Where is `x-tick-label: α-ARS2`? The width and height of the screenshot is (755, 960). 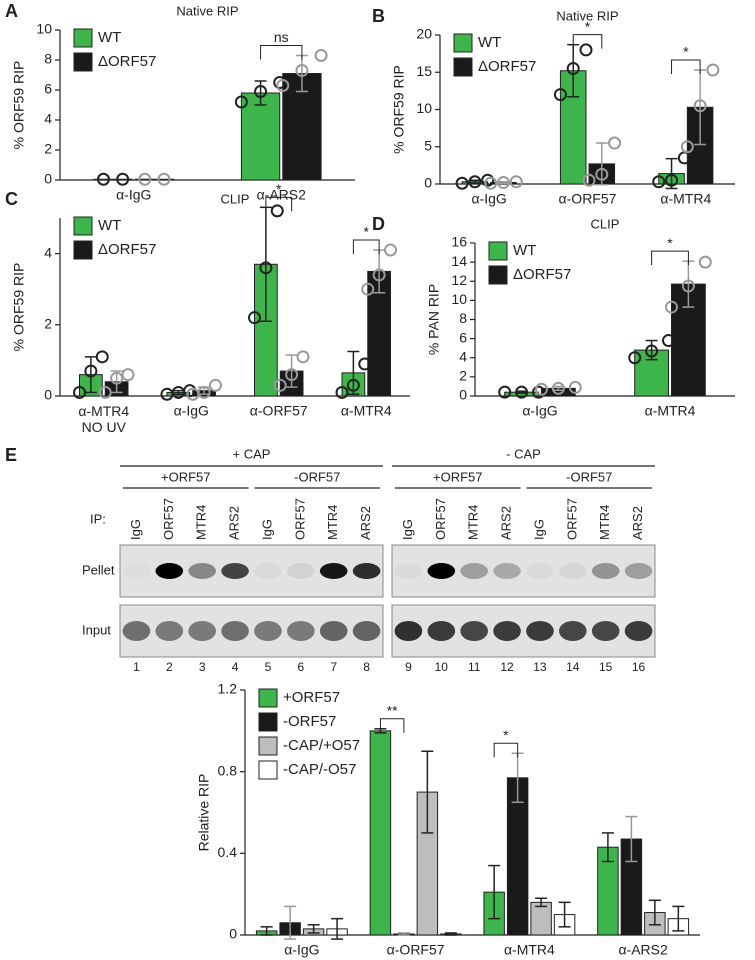 x-tick-label: α-ARS2 is located at coordinates (282, 195).